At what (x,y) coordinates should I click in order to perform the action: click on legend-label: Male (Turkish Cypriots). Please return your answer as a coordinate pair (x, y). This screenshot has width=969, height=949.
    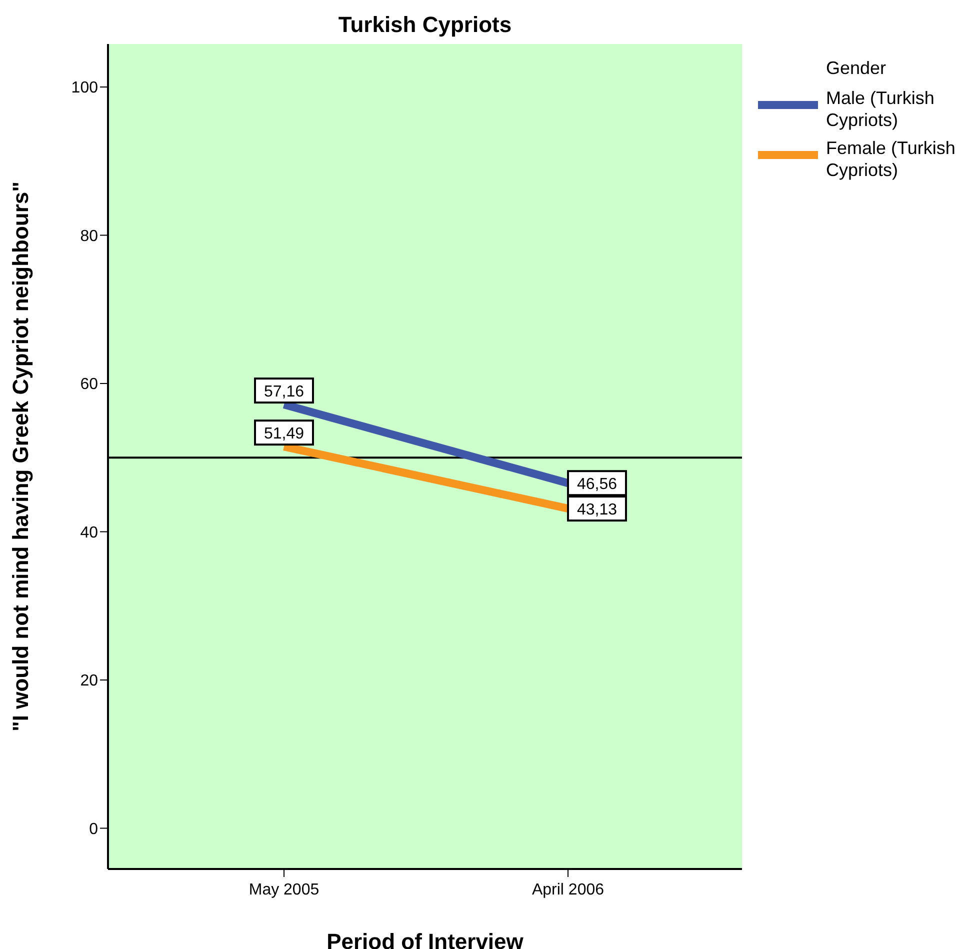
    Looking at the image, I should click on (881, 109).